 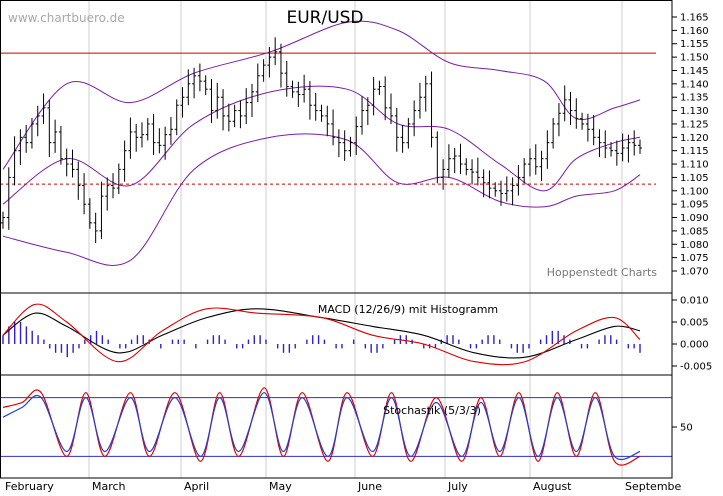 What do you see at coordinates (694, 301) in the screenshot?
I see `macd-tick-label: 0.010` at bounding box center [694, 301].